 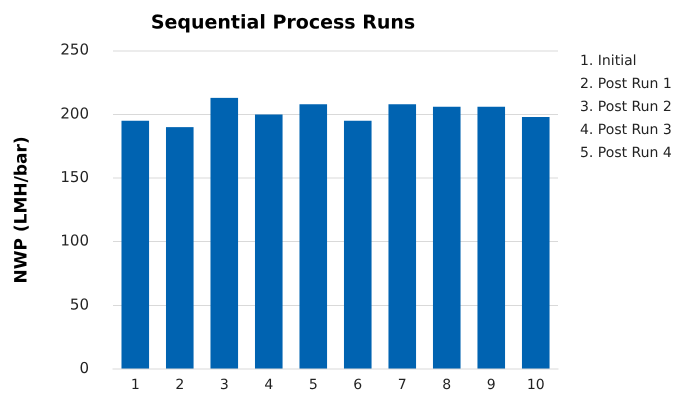 I want to click on y-tick-label: 0, so click(x=84, y=367).